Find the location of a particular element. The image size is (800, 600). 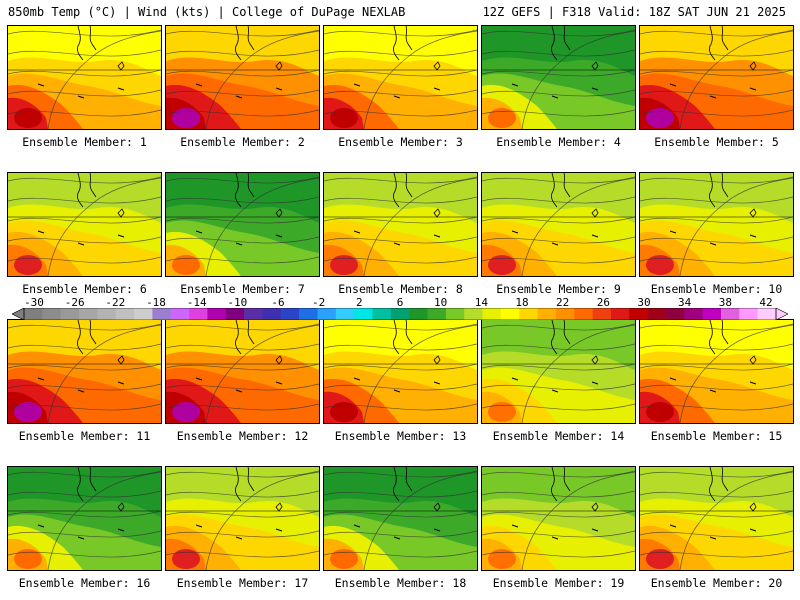

colorbar-tick-label: -2 is located at coordinates (319, 302).